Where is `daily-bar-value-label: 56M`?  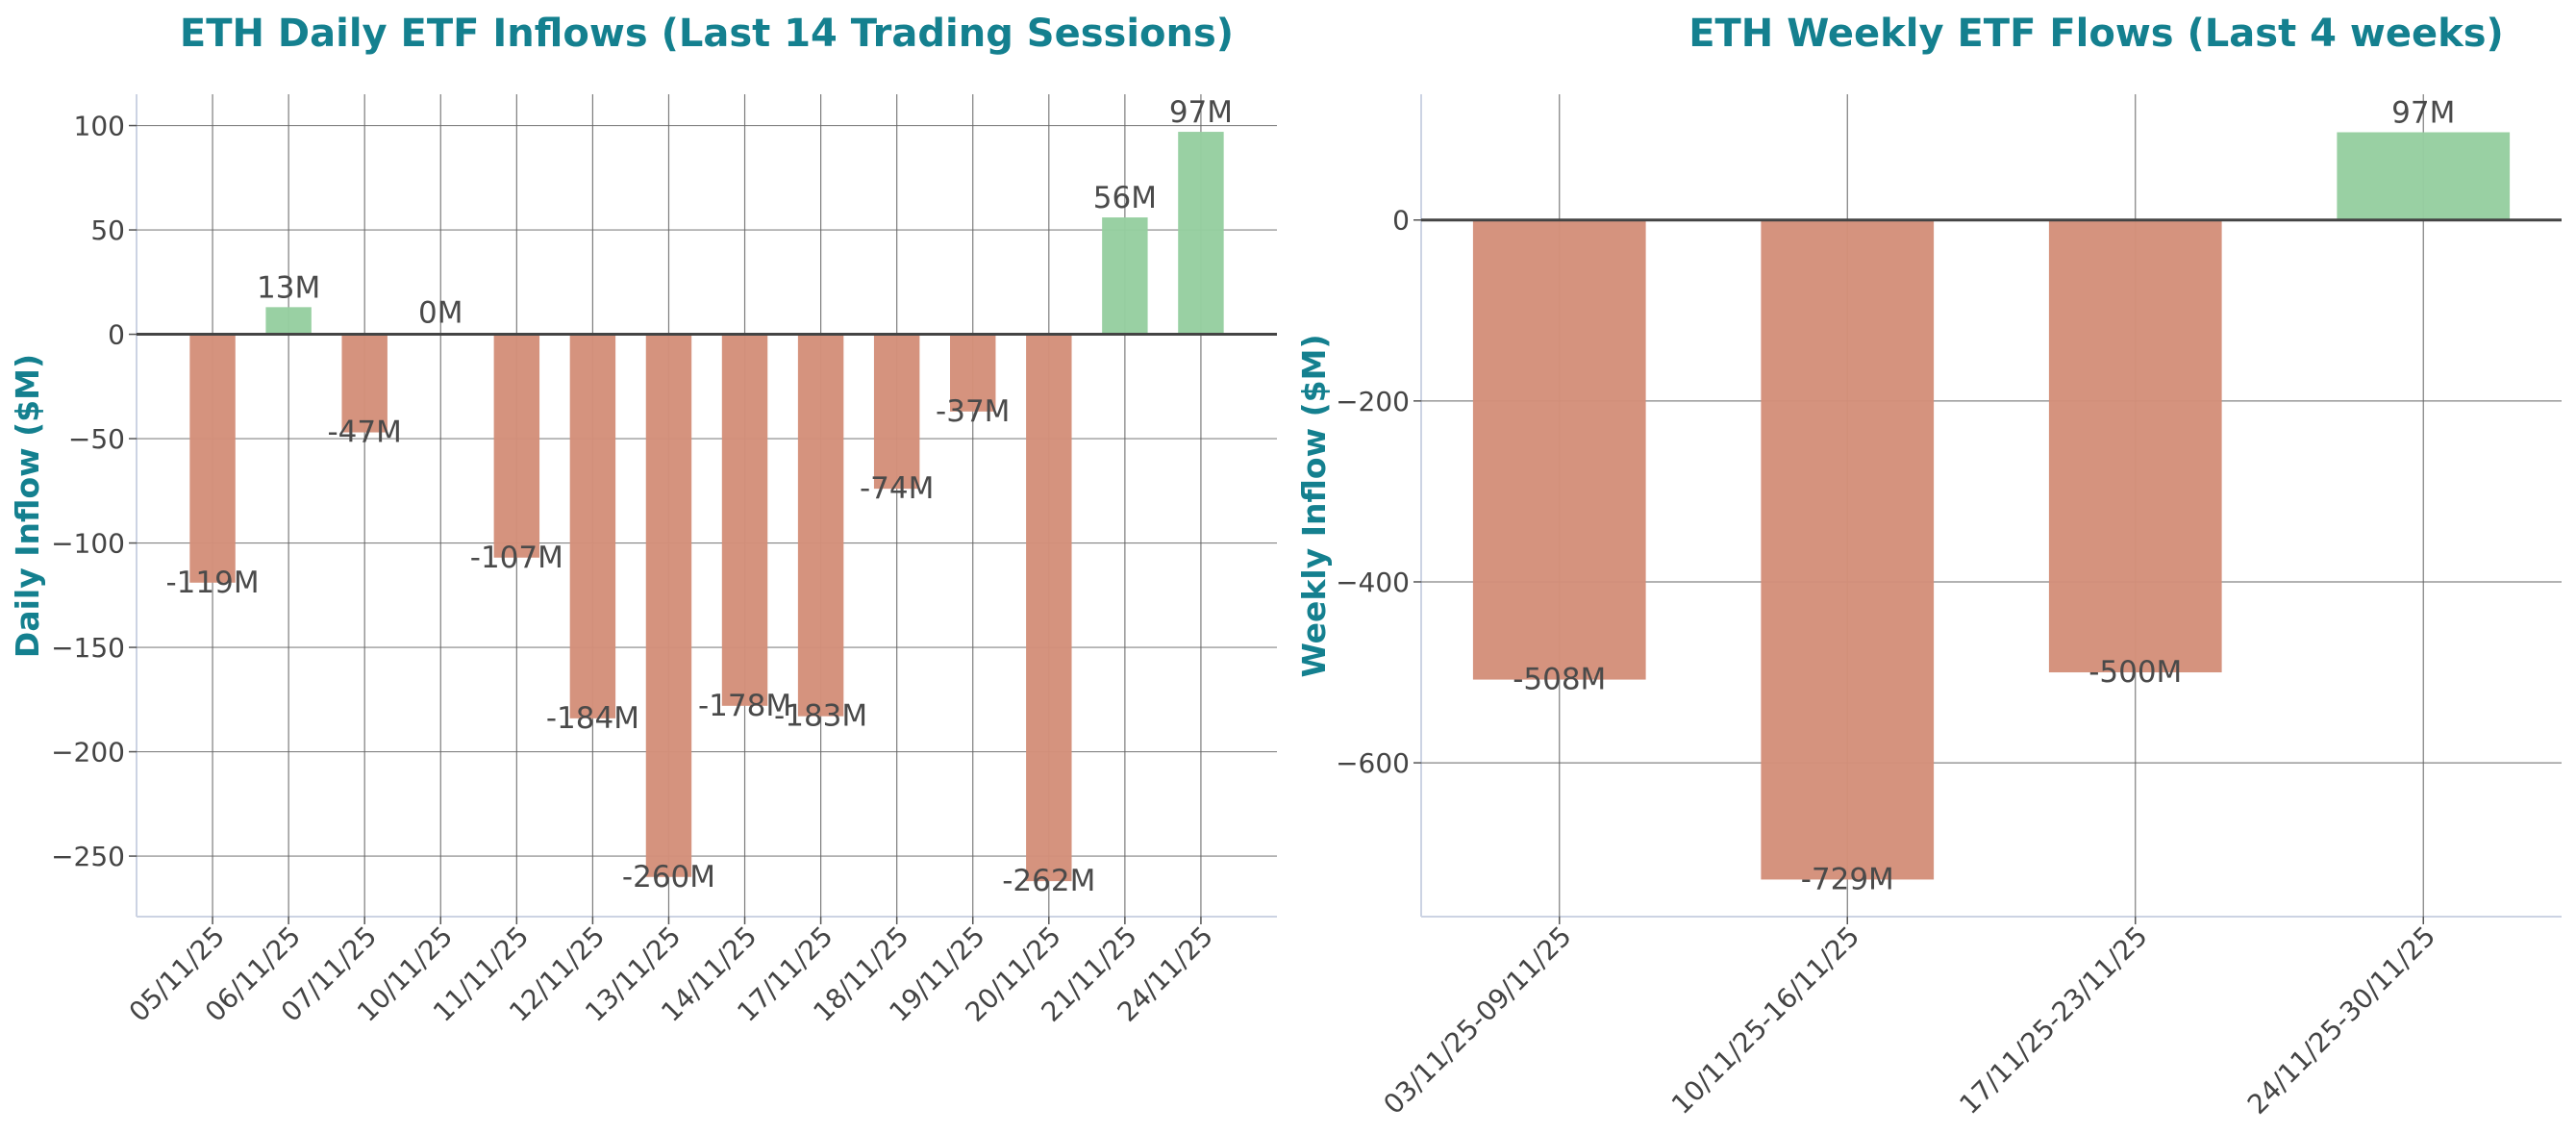
daily-bar-value-label: 56M is located at coordinates (1125, 198).